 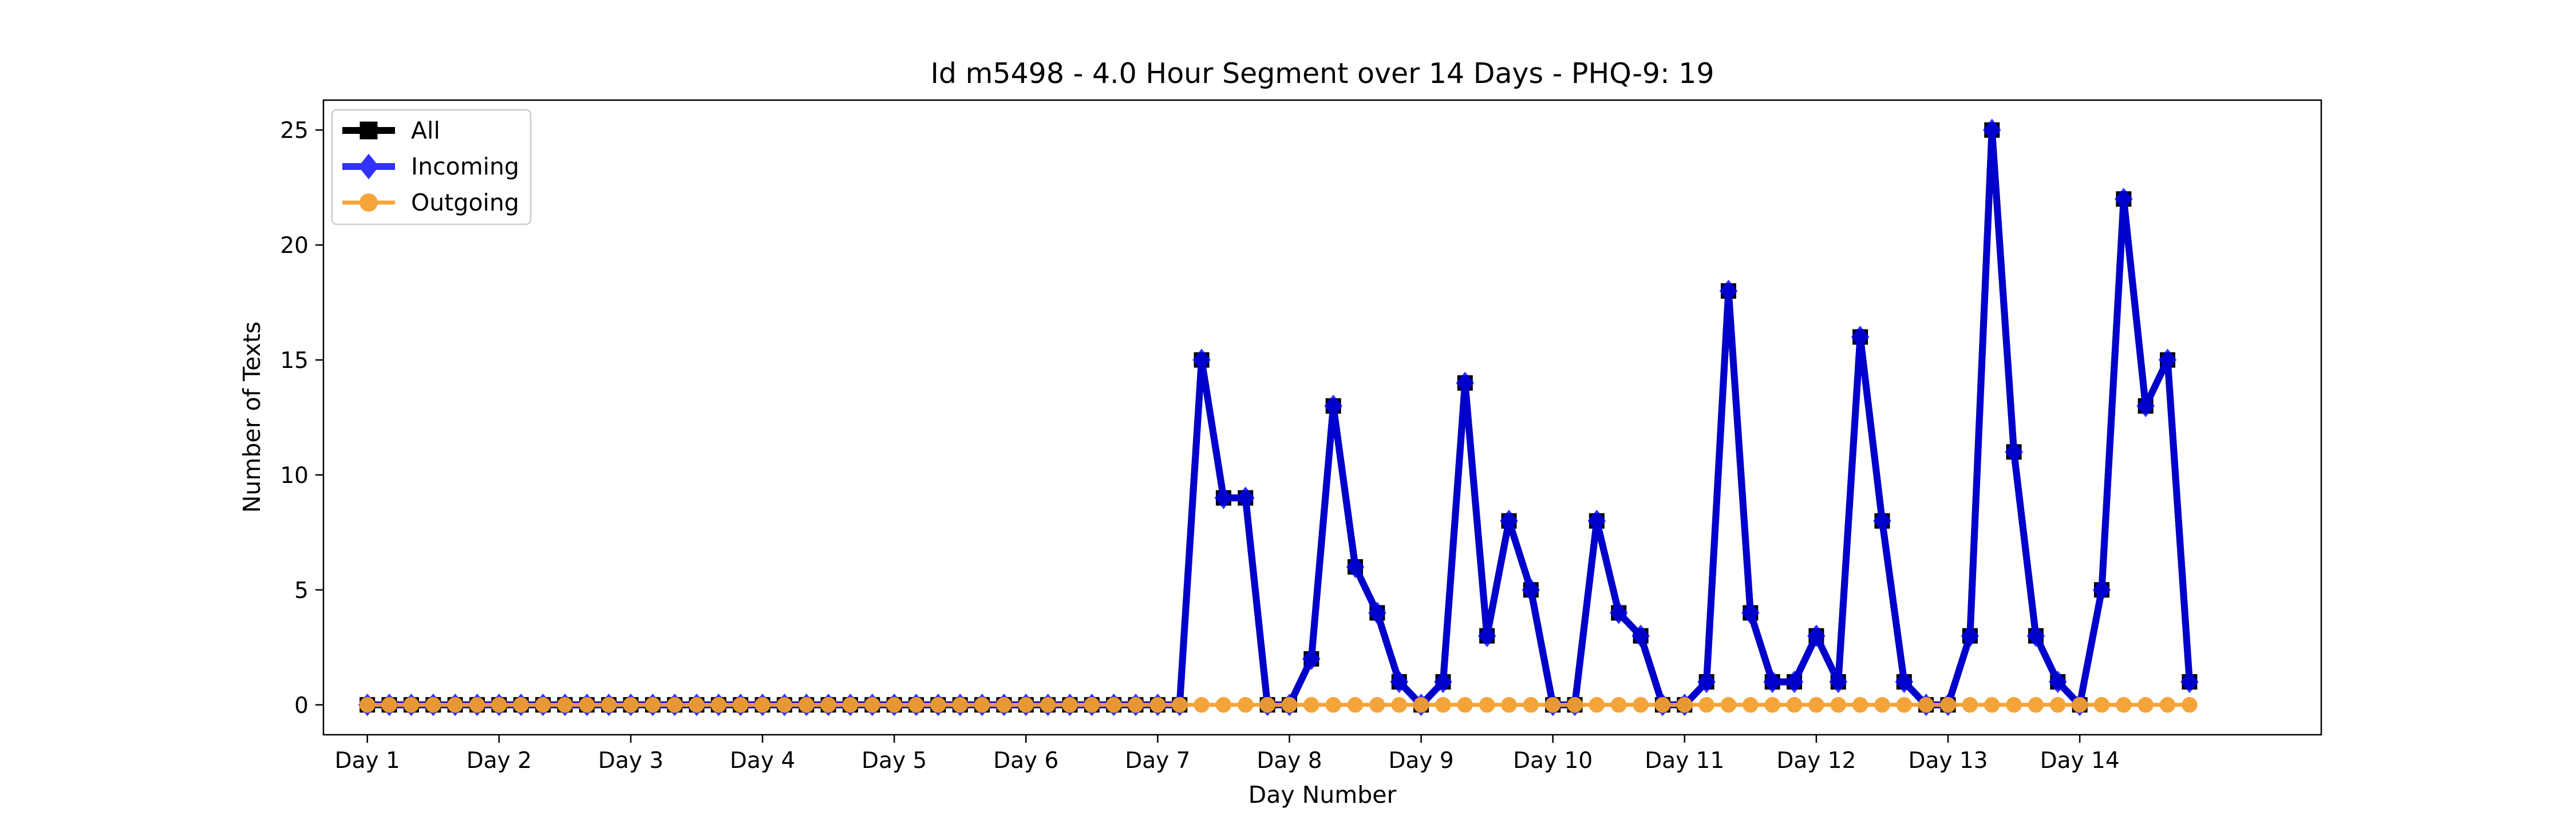 What do you see at coordinates (294, 476) in the screenshot?
I see `y-tick-label: 10` at bounding box center [294, 476].